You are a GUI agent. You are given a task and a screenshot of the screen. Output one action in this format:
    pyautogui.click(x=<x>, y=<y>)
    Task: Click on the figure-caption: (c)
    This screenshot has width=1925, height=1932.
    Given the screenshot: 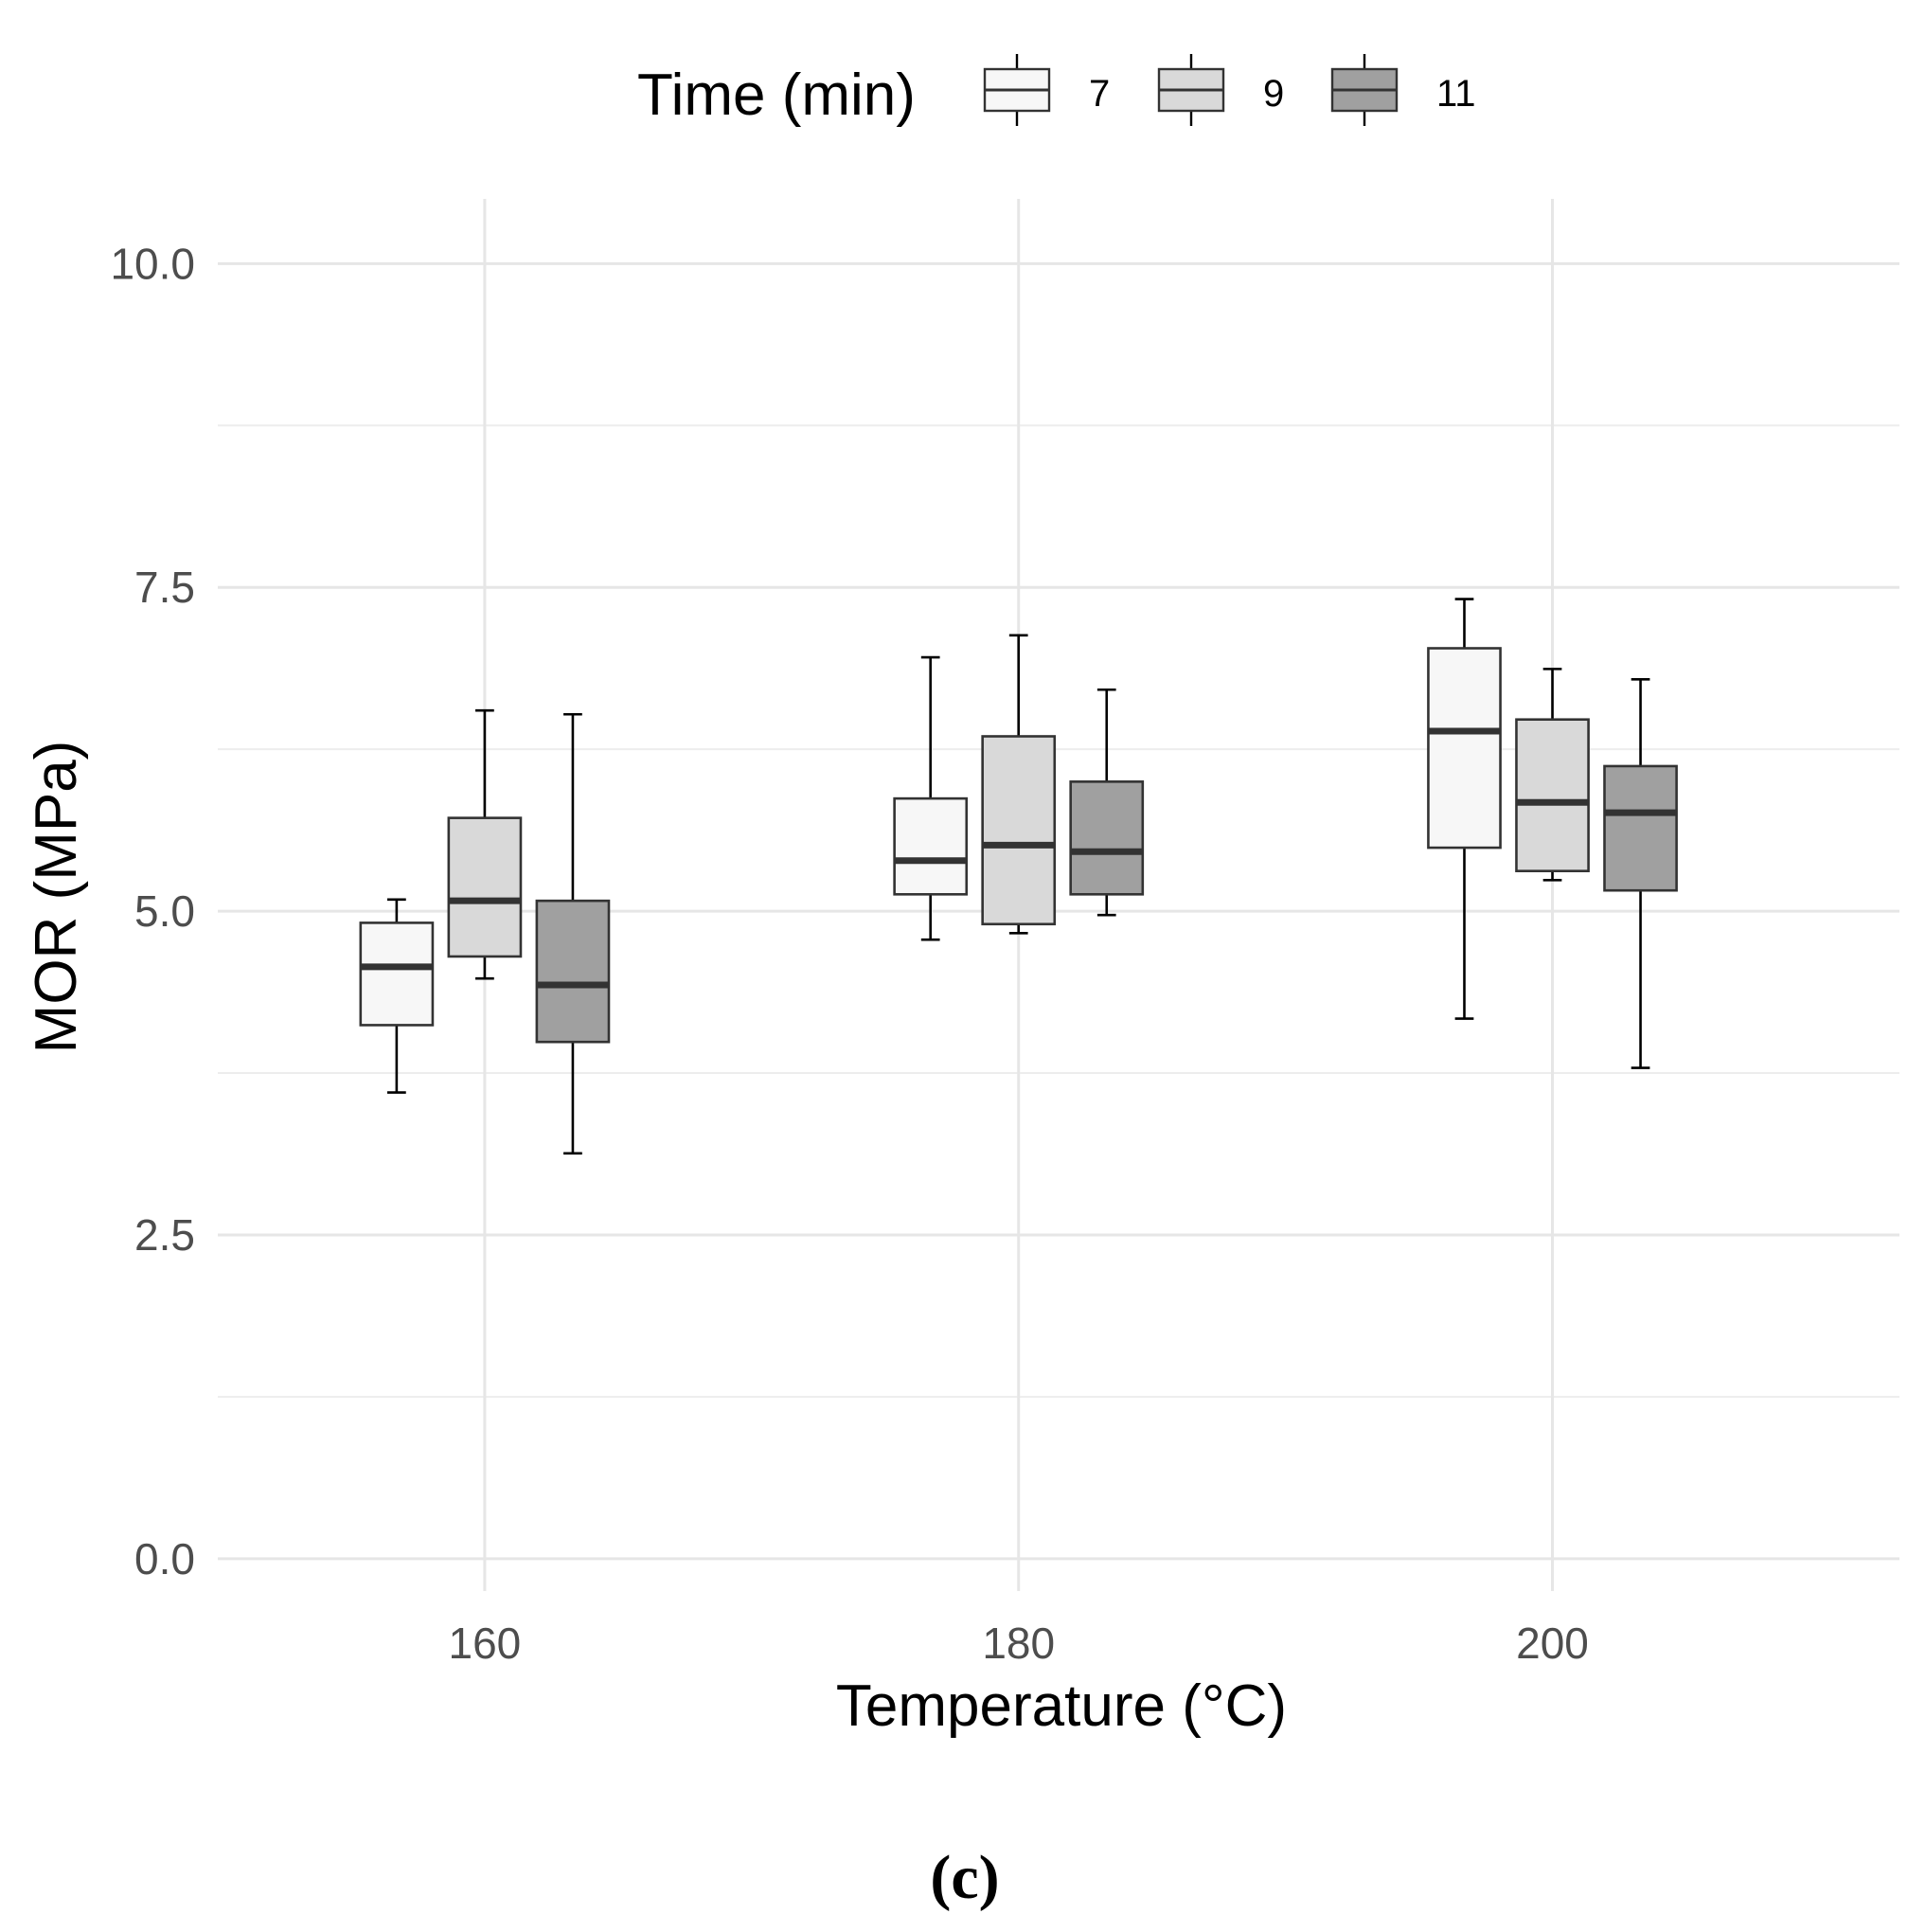 What is the action you would take?
    pyautogui.click(x=965, y=1877)
    